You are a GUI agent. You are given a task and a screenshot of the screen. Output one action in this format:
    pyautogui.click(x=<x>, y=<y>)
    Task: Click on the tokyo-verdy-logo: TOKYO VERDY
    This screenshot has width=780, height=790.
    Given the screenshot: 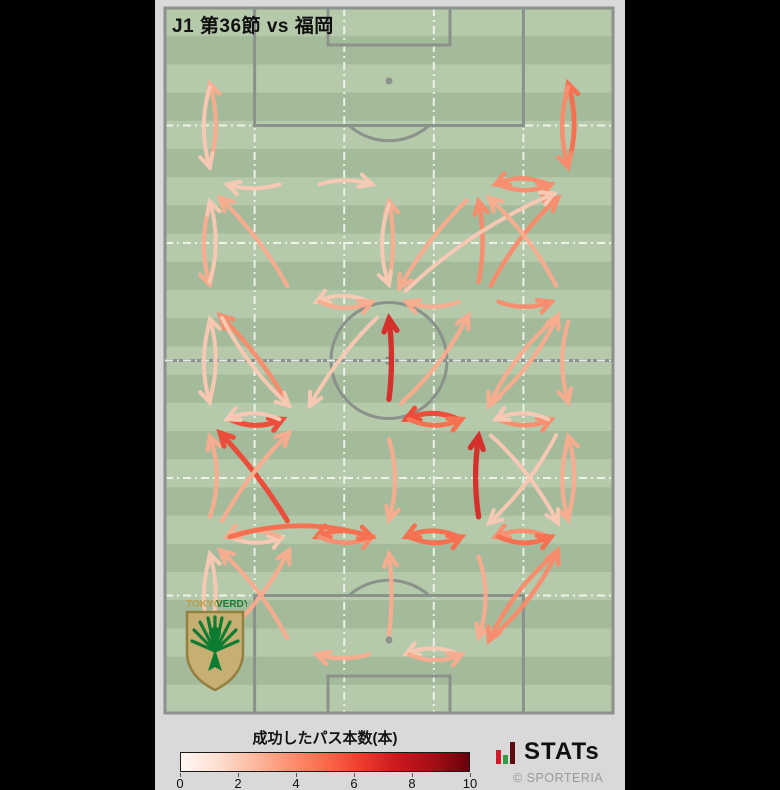 What is the action you would take?
    pyautogui.click(x=216, y=645)
    